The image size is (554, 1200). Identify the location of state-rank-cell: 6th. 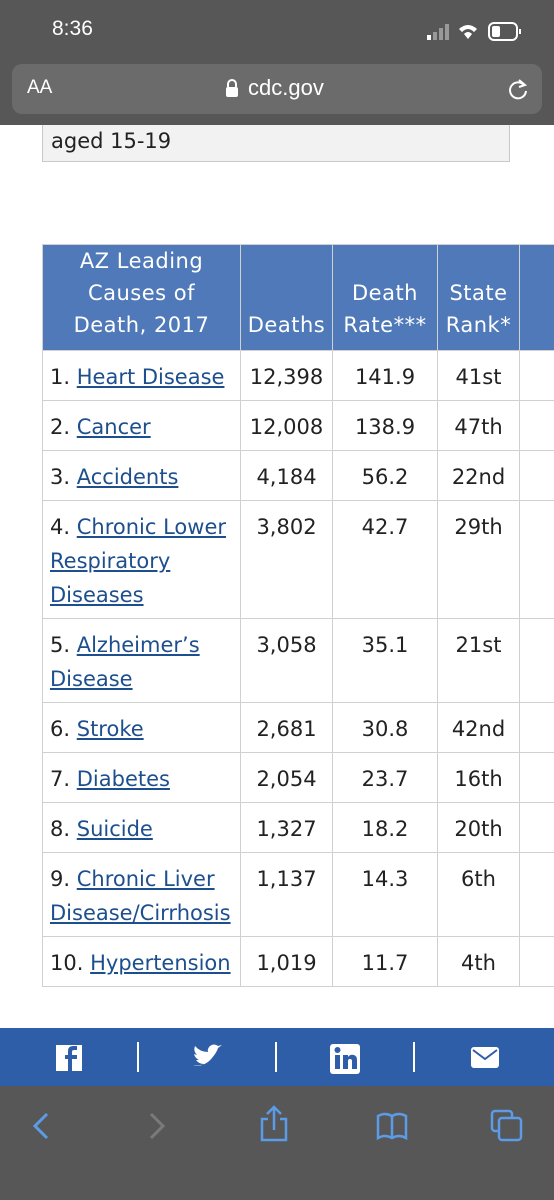
(478, 894).